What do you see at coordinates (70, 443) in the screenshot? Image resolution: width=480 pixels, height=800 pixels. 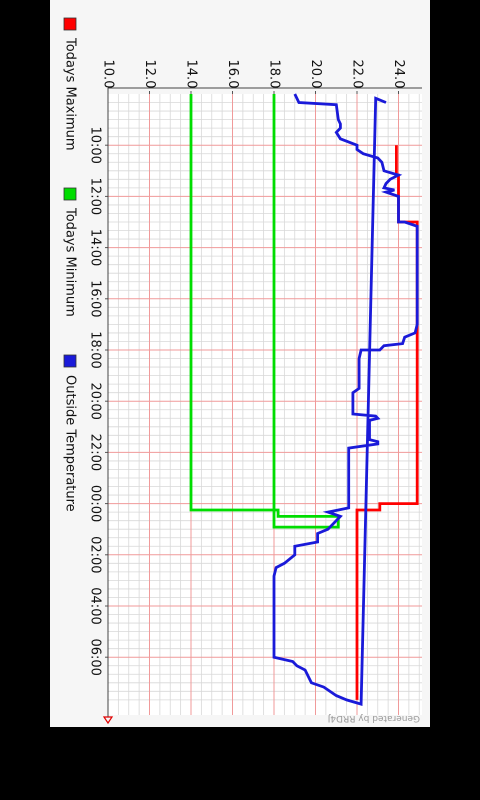 I see `legend-label: Outside Temperature` at bounding box center [70, 443].